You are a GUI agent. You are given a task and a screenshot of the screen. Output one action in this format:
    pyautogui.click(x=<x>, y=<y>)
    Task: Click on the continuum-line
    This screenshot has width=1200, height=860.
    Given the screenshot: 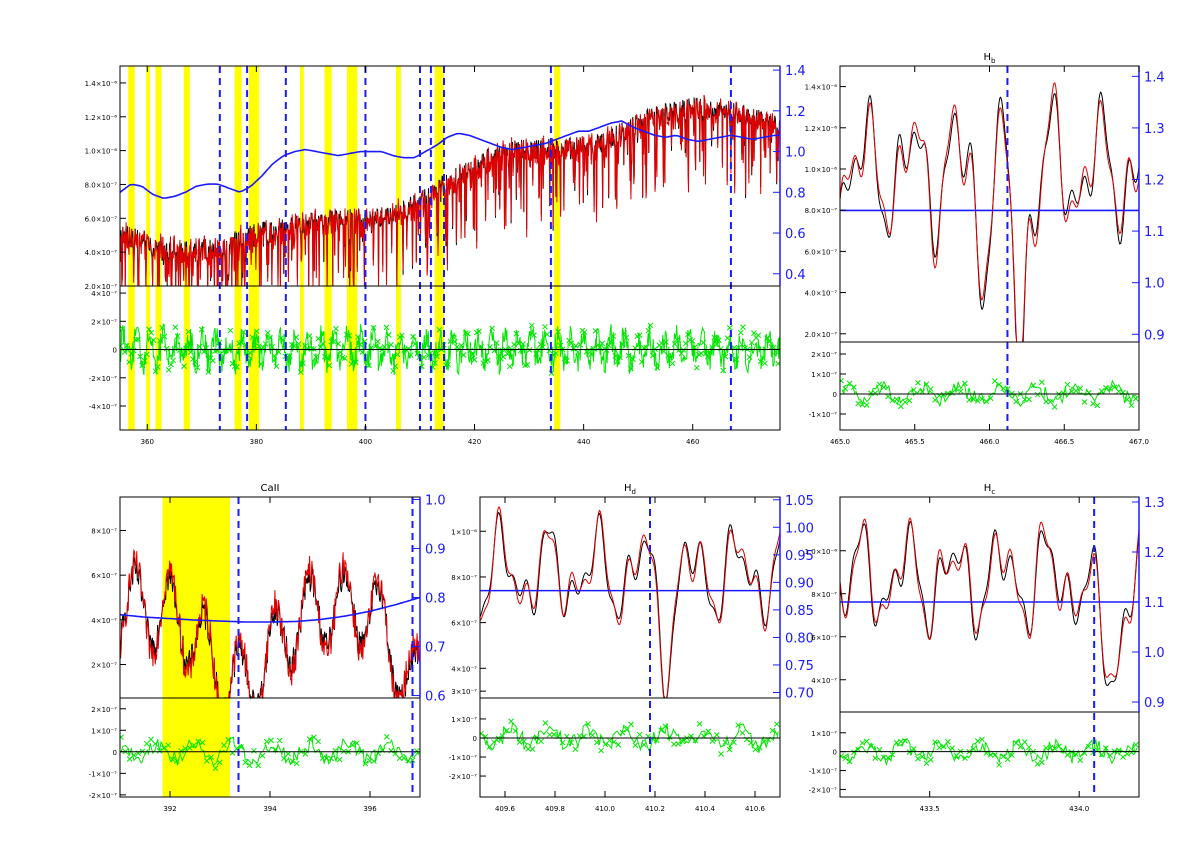 What is the action you would take?
    pyautogui.click(x=270, y=609)
    